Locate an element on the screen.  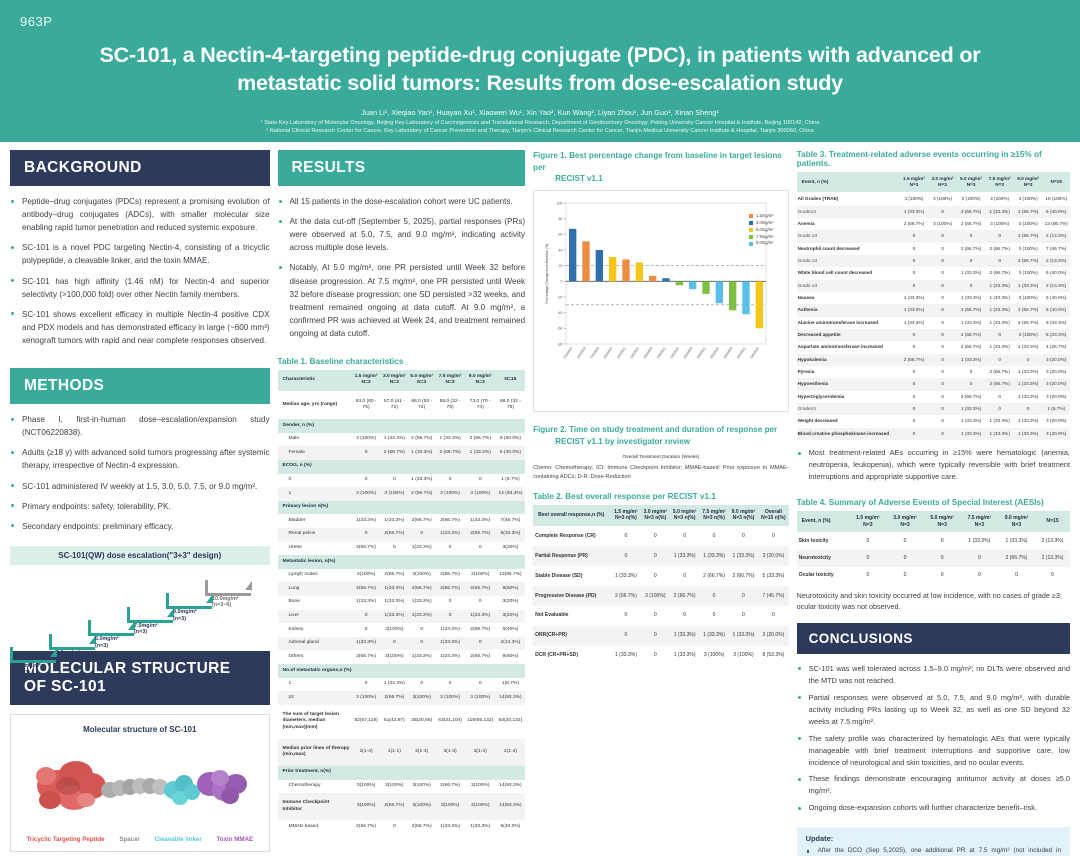
figure1-legend: 1.5mg/m² 3.0mg/m² 5.0mg/m² 7.5mg/m² 9.0mg/m² is located at coordinates (761, 230).